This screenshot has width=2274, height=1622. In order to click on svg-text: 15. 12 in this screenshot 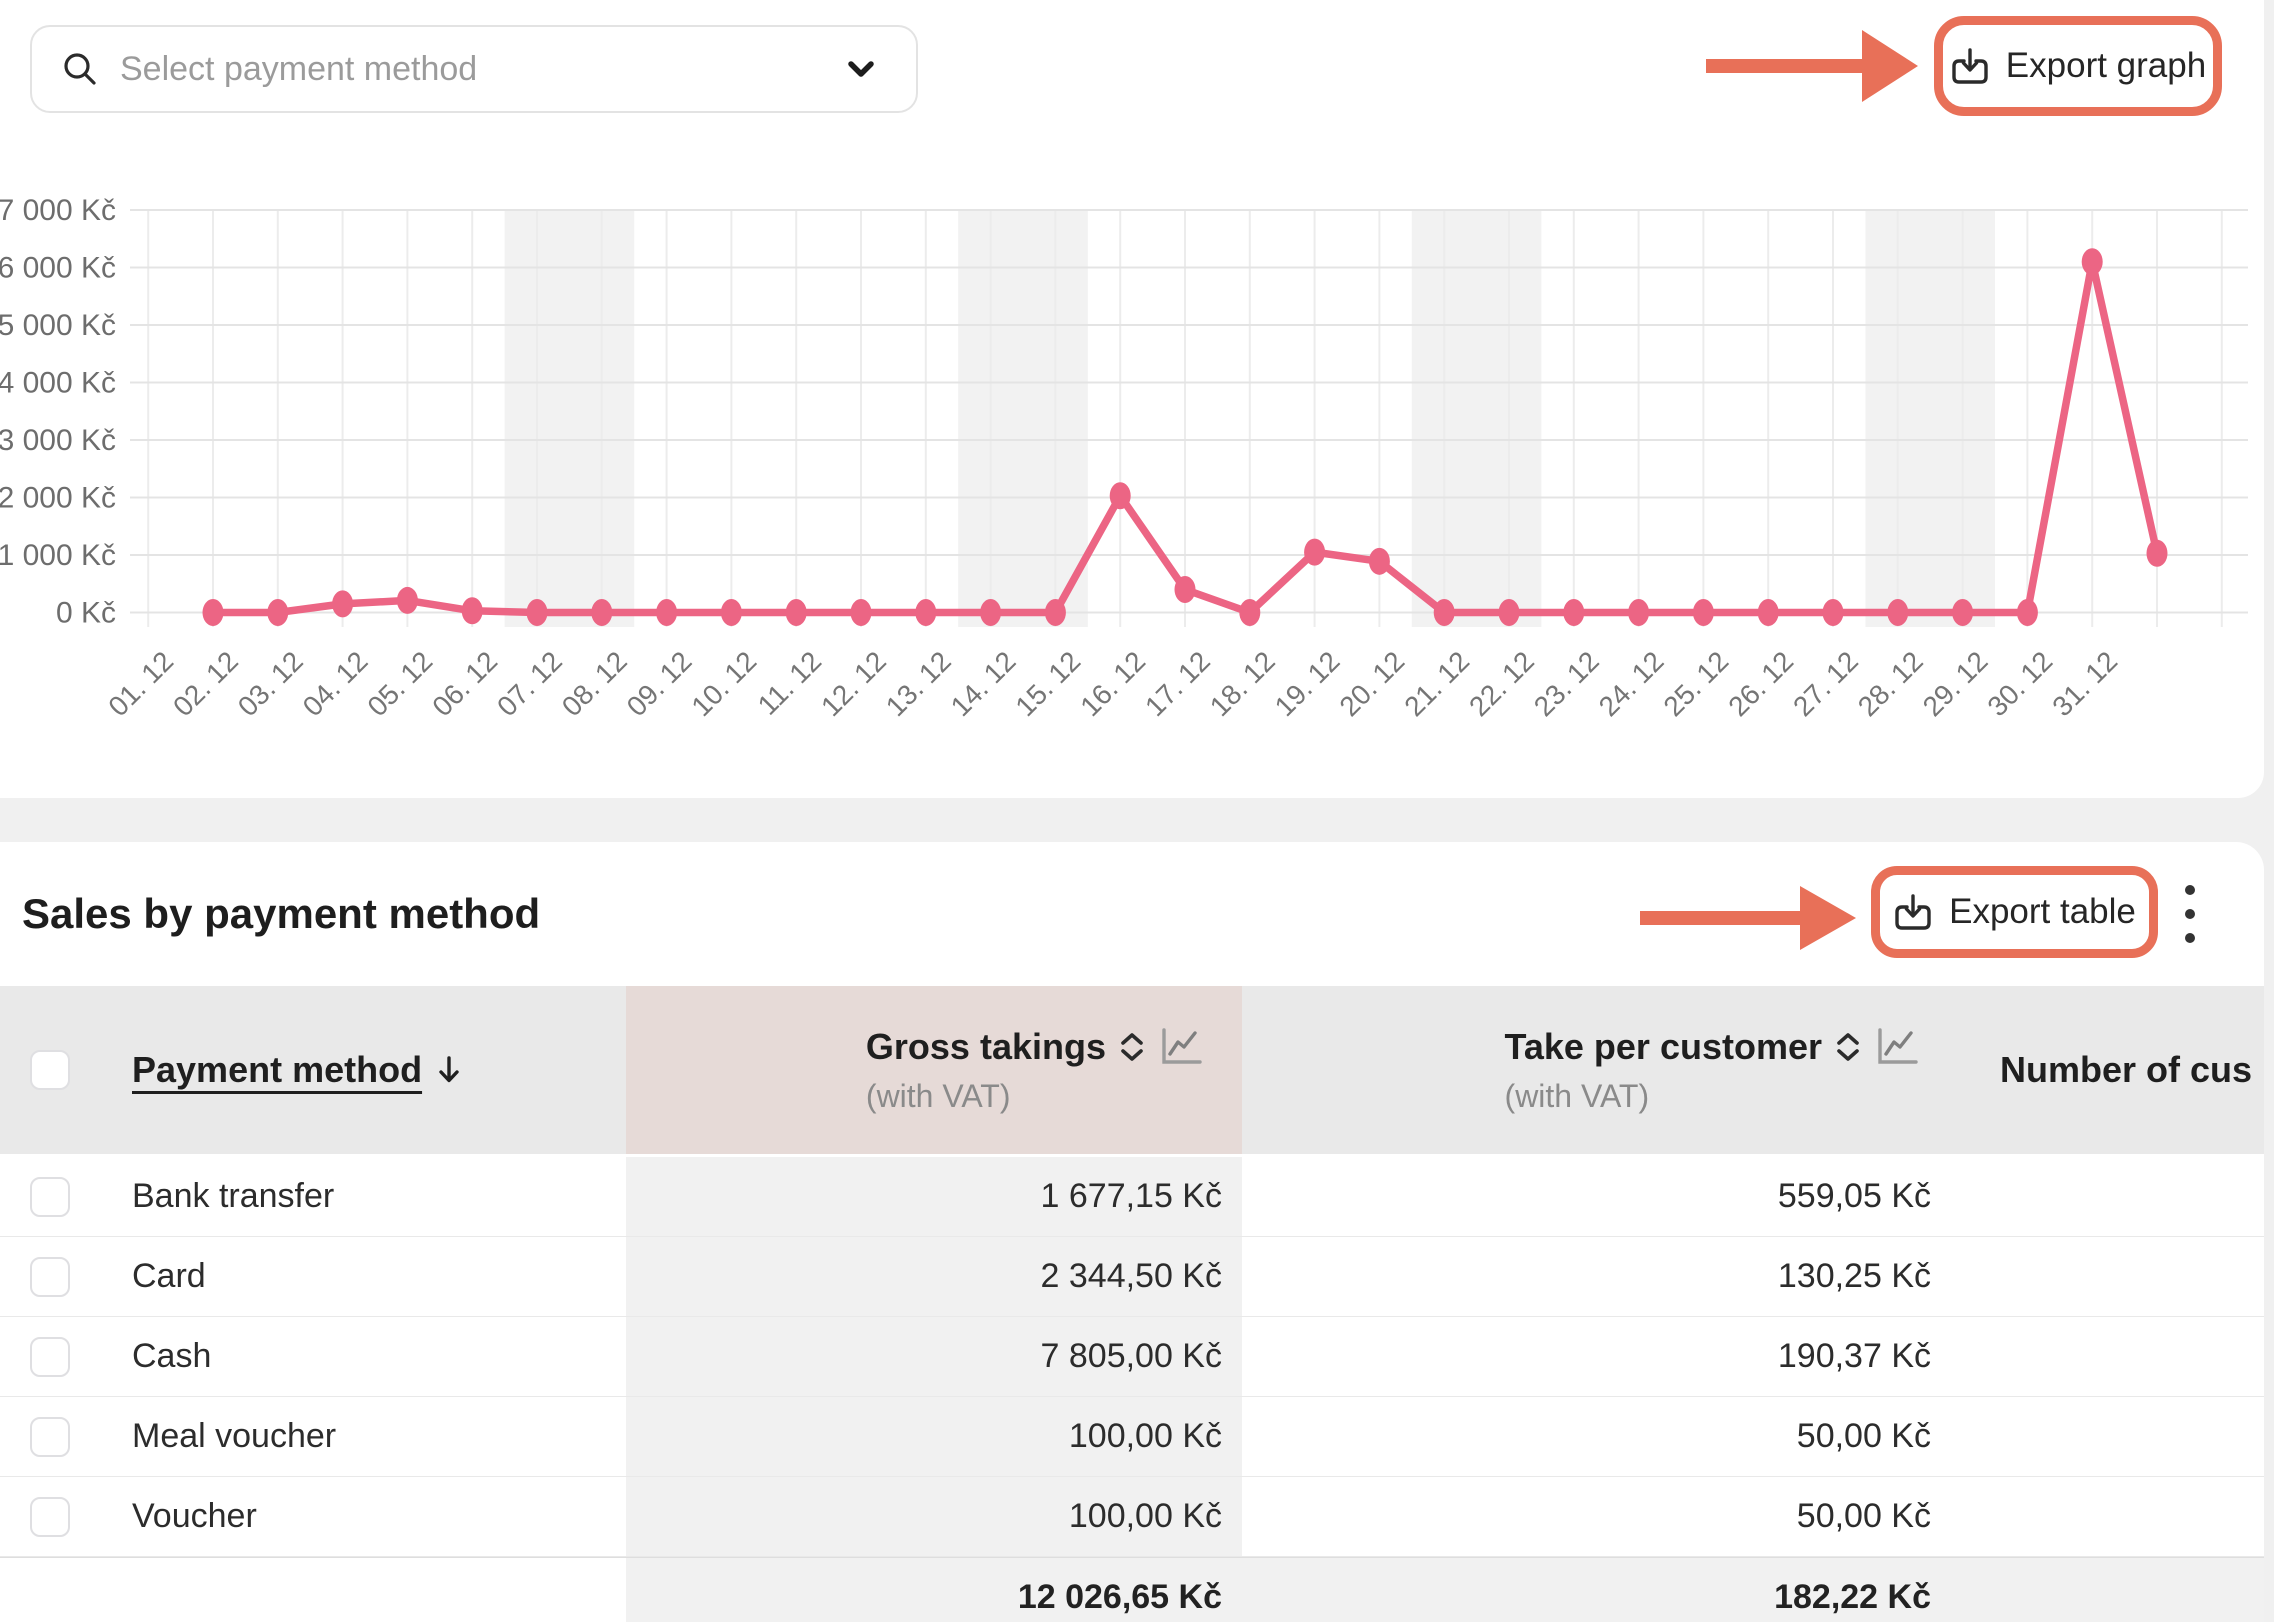, I will do `click(1047, 683)`.